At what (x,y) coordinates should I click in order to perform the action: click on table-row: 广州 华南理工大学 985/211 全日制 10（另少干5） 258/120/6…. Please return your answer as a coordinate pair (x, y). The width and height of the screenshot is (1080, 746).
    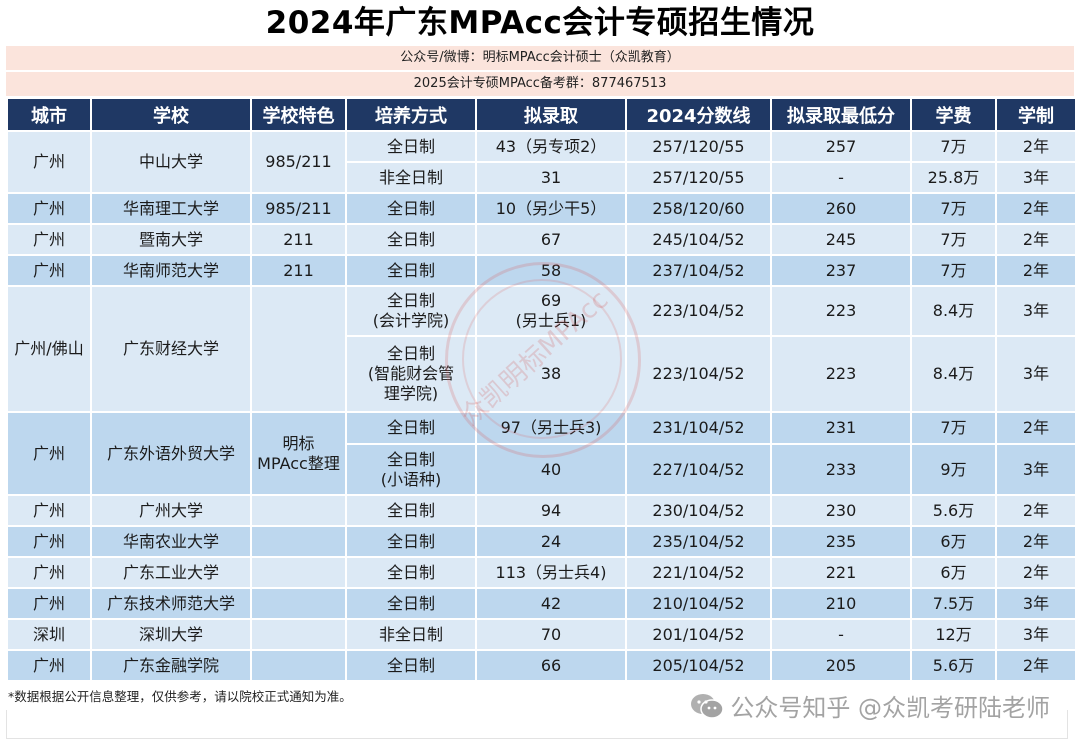
    Looking at the image, I should click on (541, 208).